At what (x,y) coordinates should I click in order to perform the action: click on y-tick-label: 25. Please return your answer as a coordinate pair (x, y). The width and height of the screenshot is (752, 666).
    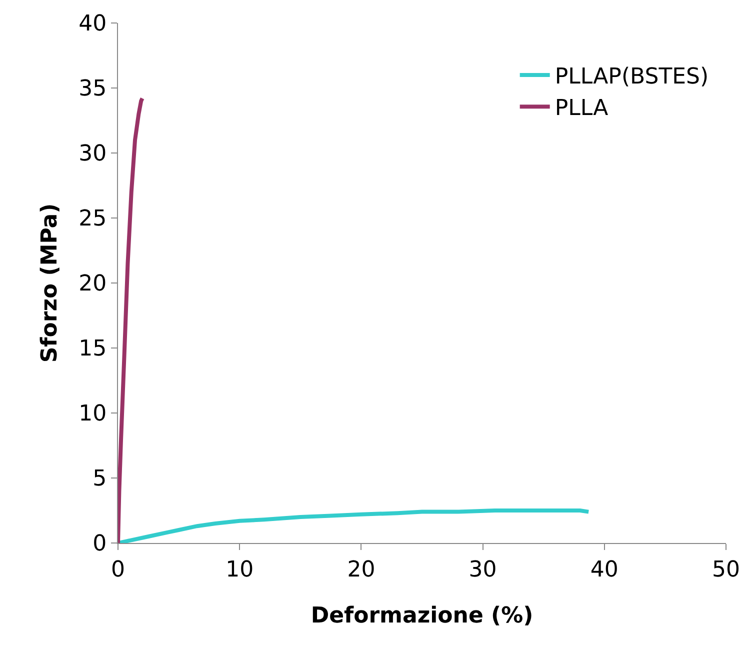
    Looking at the image, I should click on (92, 219).